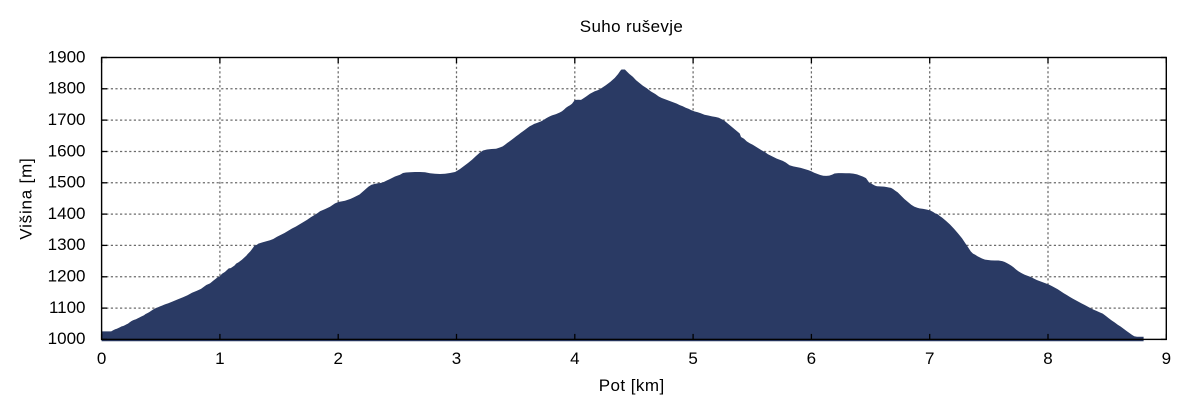  I want to click on svg-text: 7, so click(929, 358).